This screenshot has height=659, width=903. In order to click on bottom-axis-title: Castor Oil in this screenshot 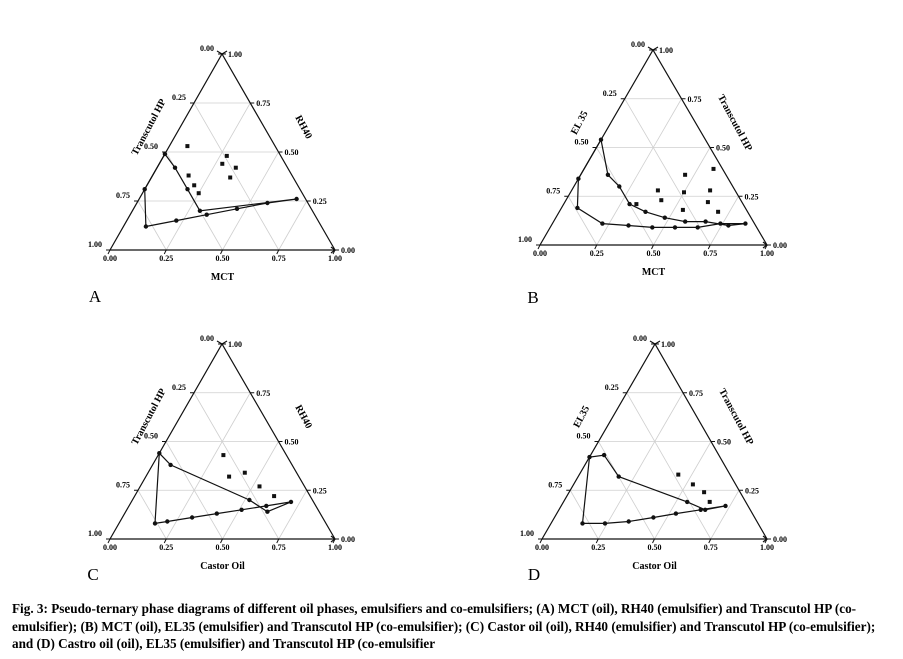, I will do `click(654, 566)`.